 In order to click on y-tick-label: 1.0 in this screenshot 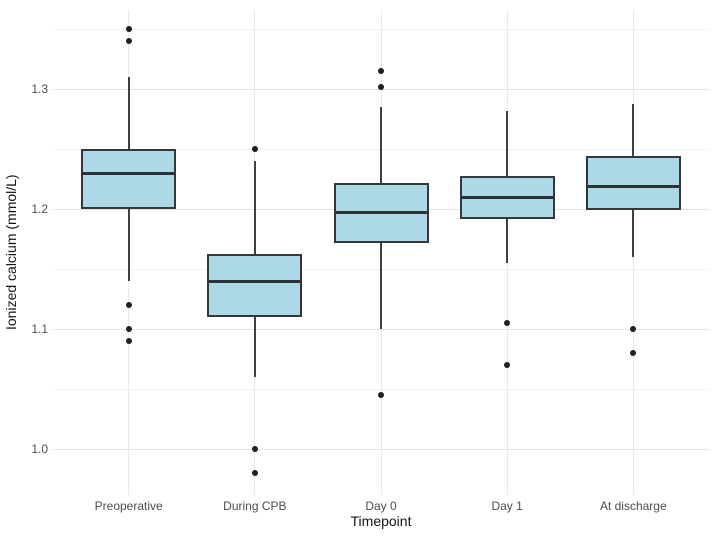, I will do `click(39, 449)`.